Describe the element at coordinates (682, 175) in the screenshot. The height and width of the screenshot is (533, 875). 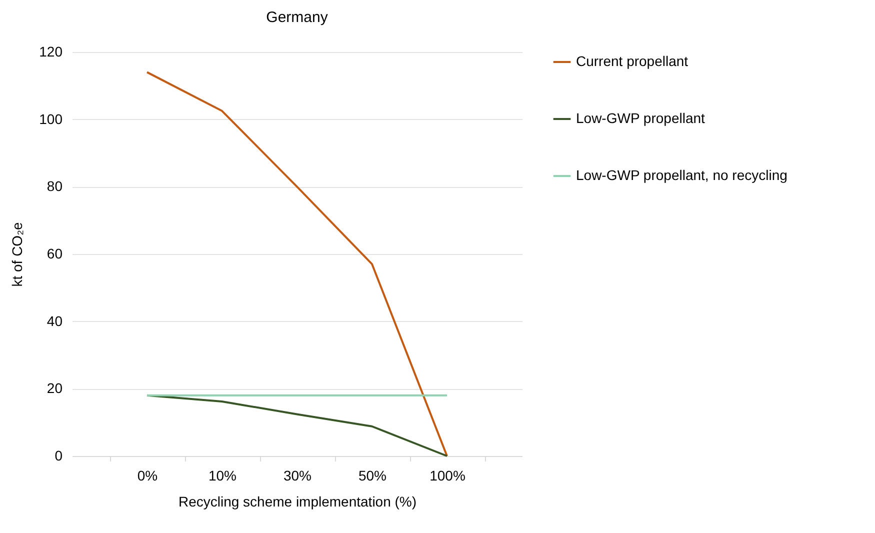
I see `legend-label: Low-GWP propellant, no recycling` at that location.